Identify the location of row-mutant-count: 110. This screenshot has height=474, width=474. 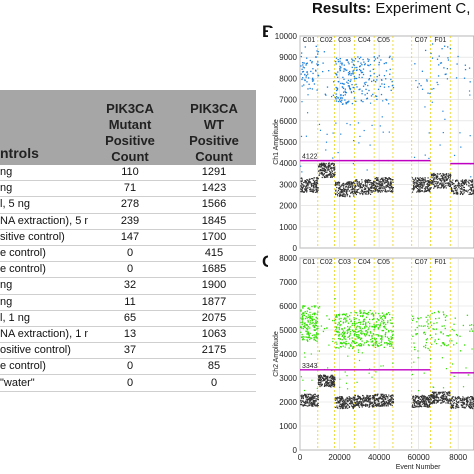
(130, 172).